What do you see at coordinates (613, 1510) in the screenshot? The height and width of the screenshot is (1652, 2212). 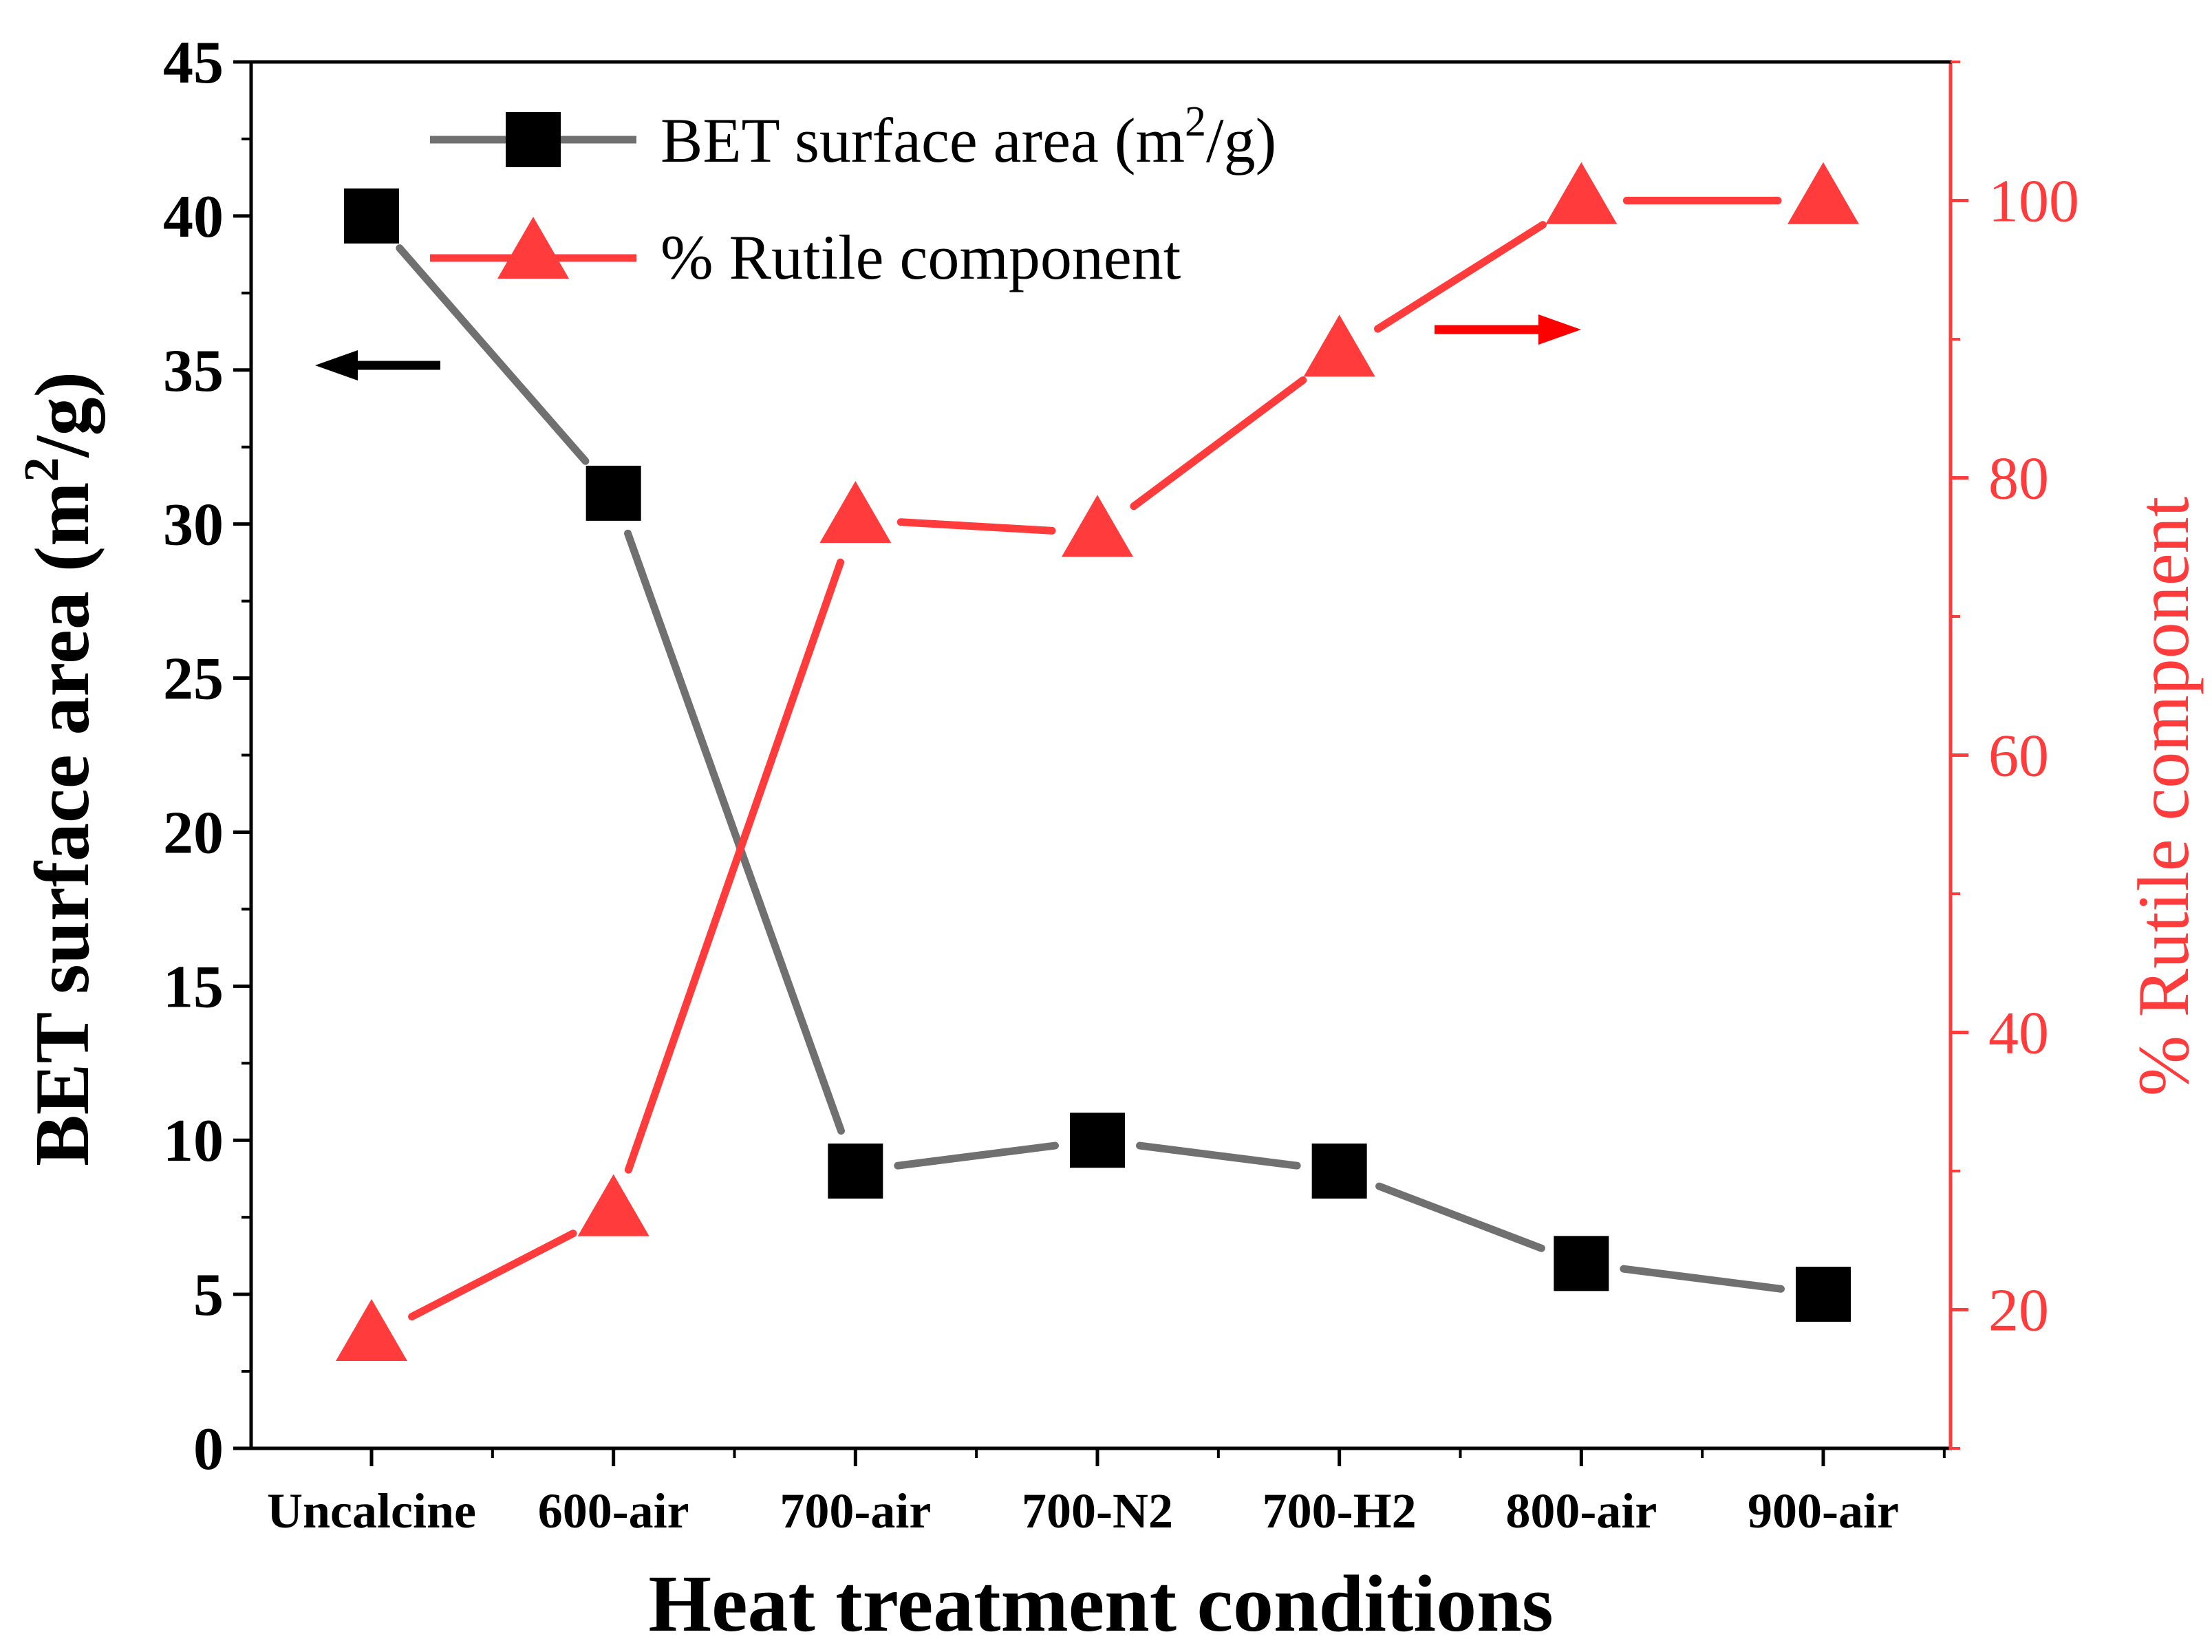 I see `x-tick-label: 600-air` at bounding box center [613, 1510].